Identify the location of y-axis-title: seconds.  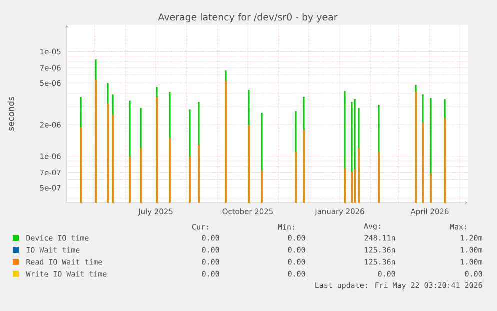
(11, 114).